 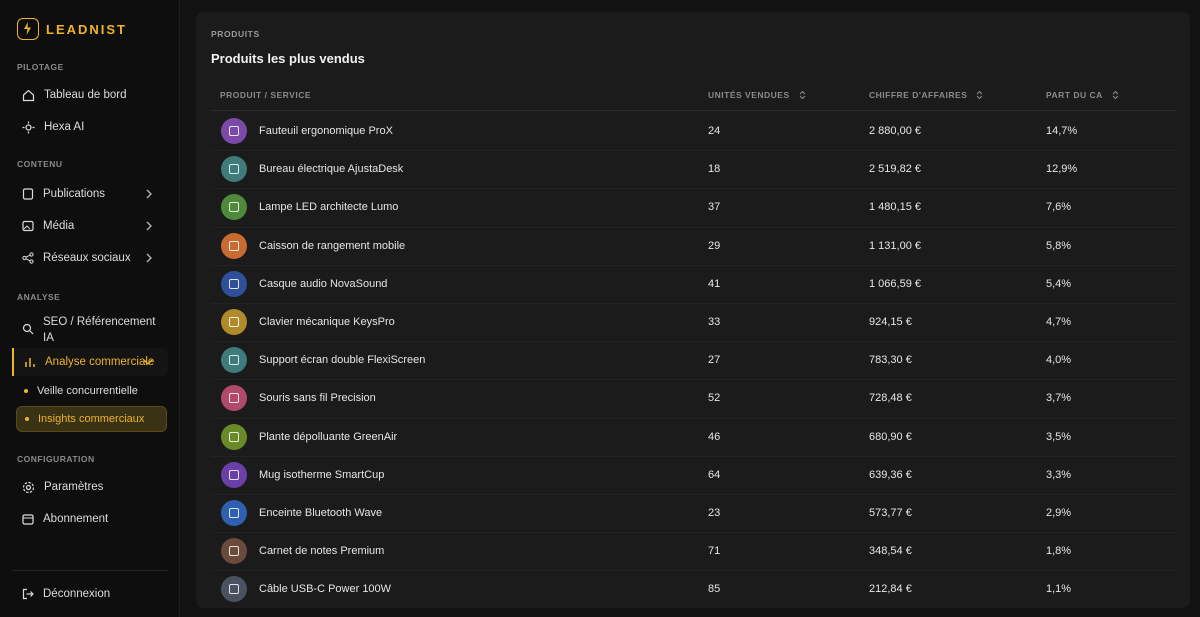 What do you see at coordinates (74, 194) in the screenshot?
I see `nav-label: Publications` at bounding box center [74, 194].